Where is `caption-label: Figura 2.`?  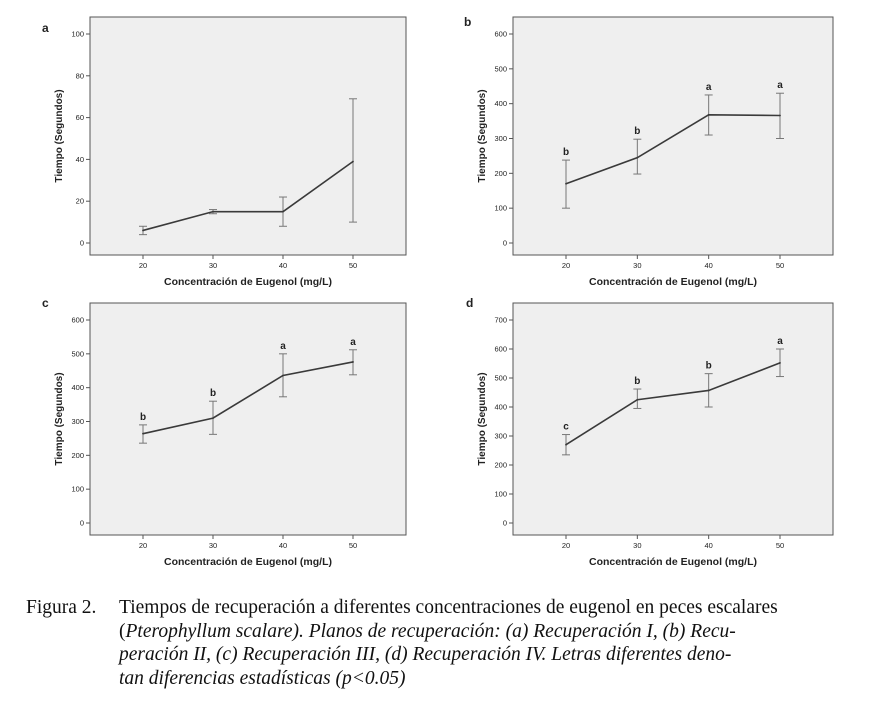
caption-label: Figura 2. is located at coordinates (61, 607).